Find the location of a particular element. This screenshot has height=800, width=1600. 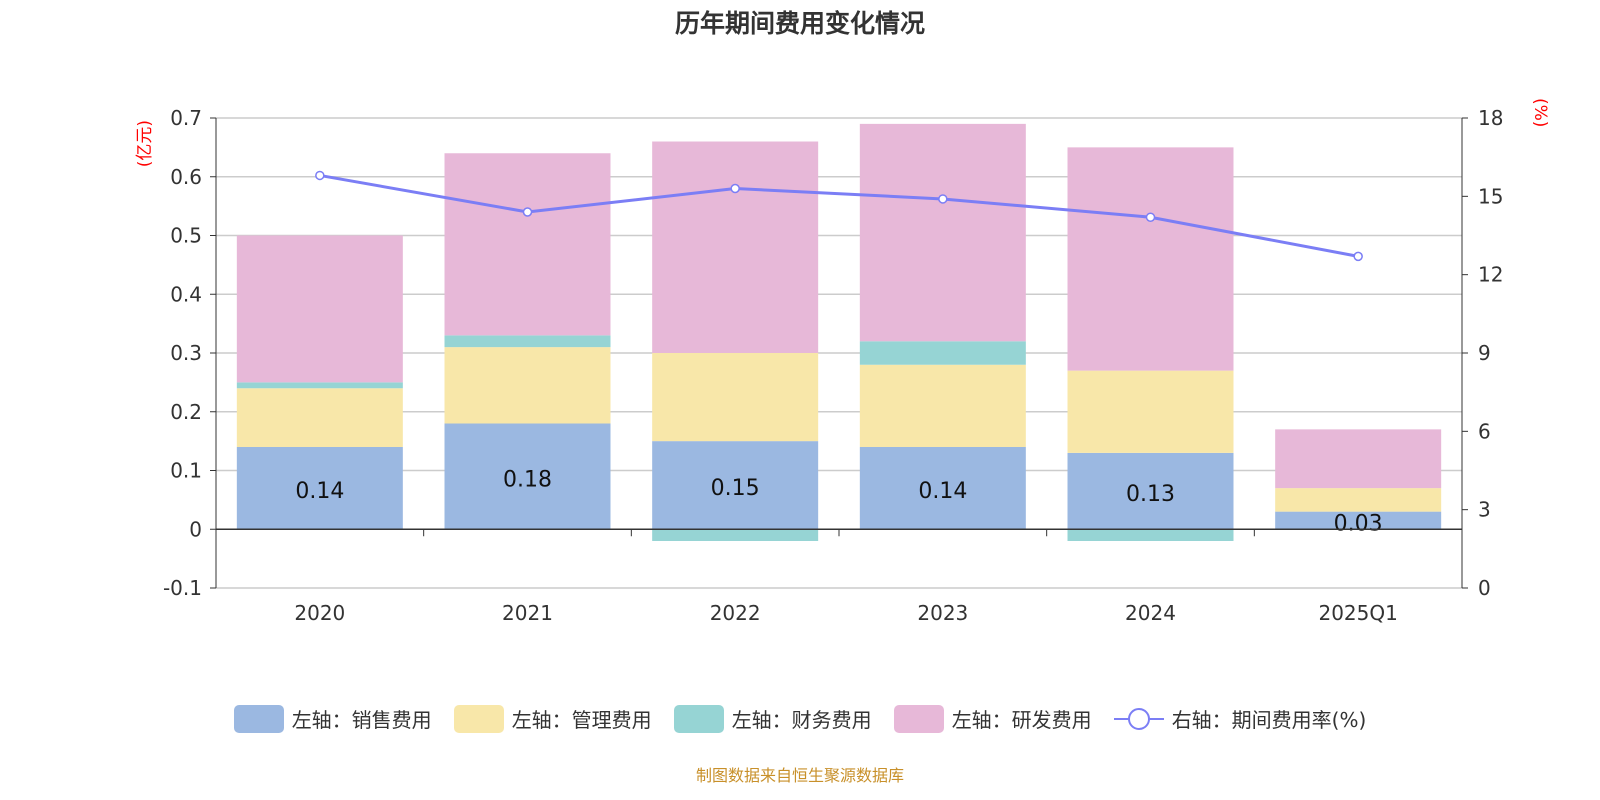

legend-label: 左轴：研发费用 is located at coordinates (1021, 720).